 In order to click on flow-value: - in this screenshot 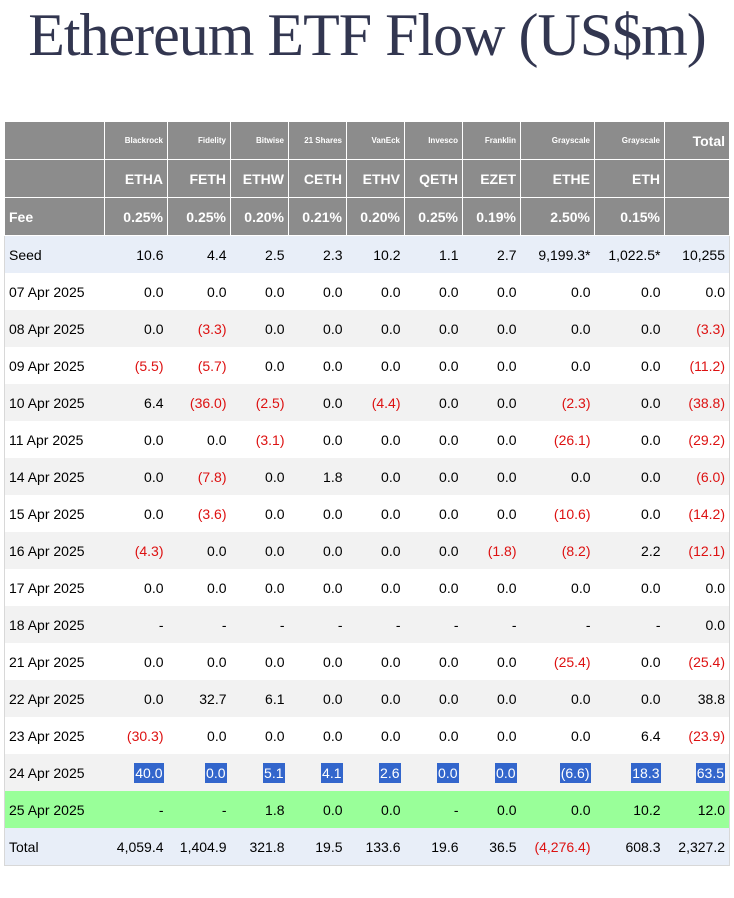, I will do `click(161, 624)`.